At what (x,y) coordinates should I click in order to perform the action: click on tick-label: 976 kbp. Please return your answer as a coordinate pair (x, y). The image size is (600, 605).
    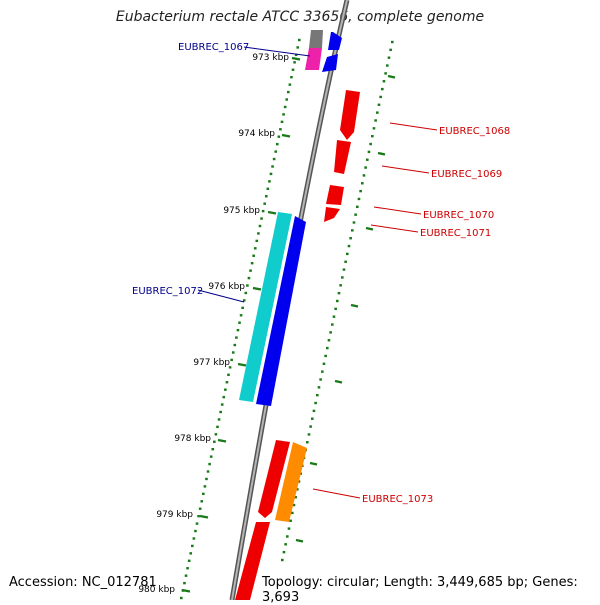
    Looking at the image, I should click on (226, 287).